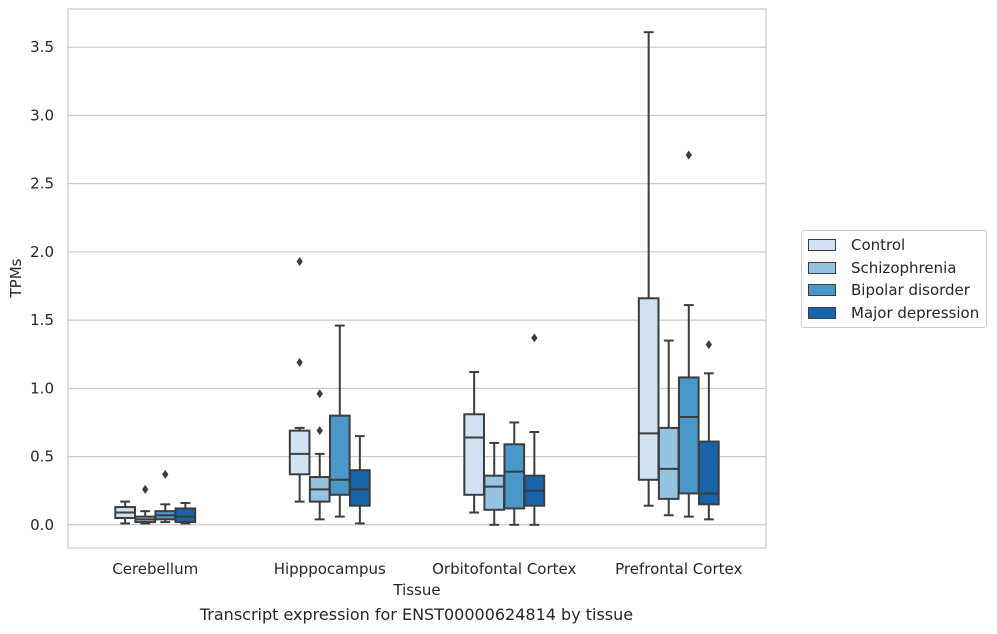 The height and width of the screenshot is (634, 997). Describe the element at coordinates (678, 569) in the screenshot. I see `x-tick-label: Prefrontal Cortex` at that location.